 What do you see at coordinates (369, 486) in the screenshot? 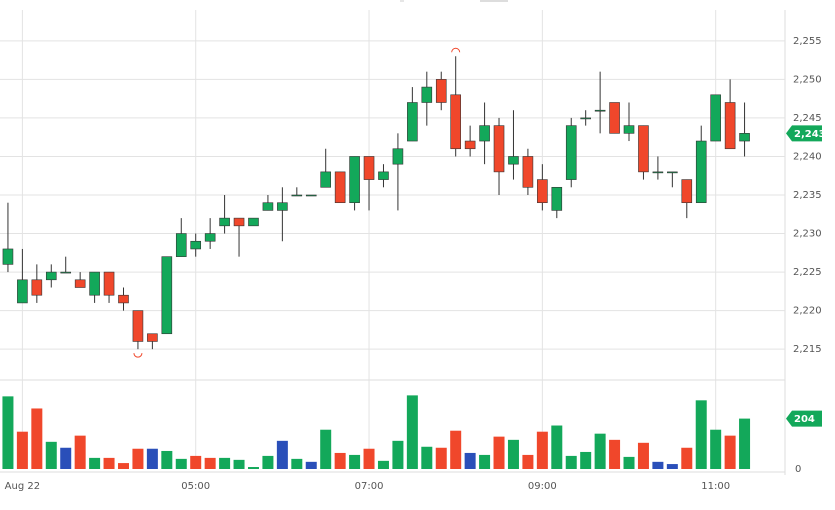
I see `x-tick-label: 07:00` at bounding box center [369, 486].